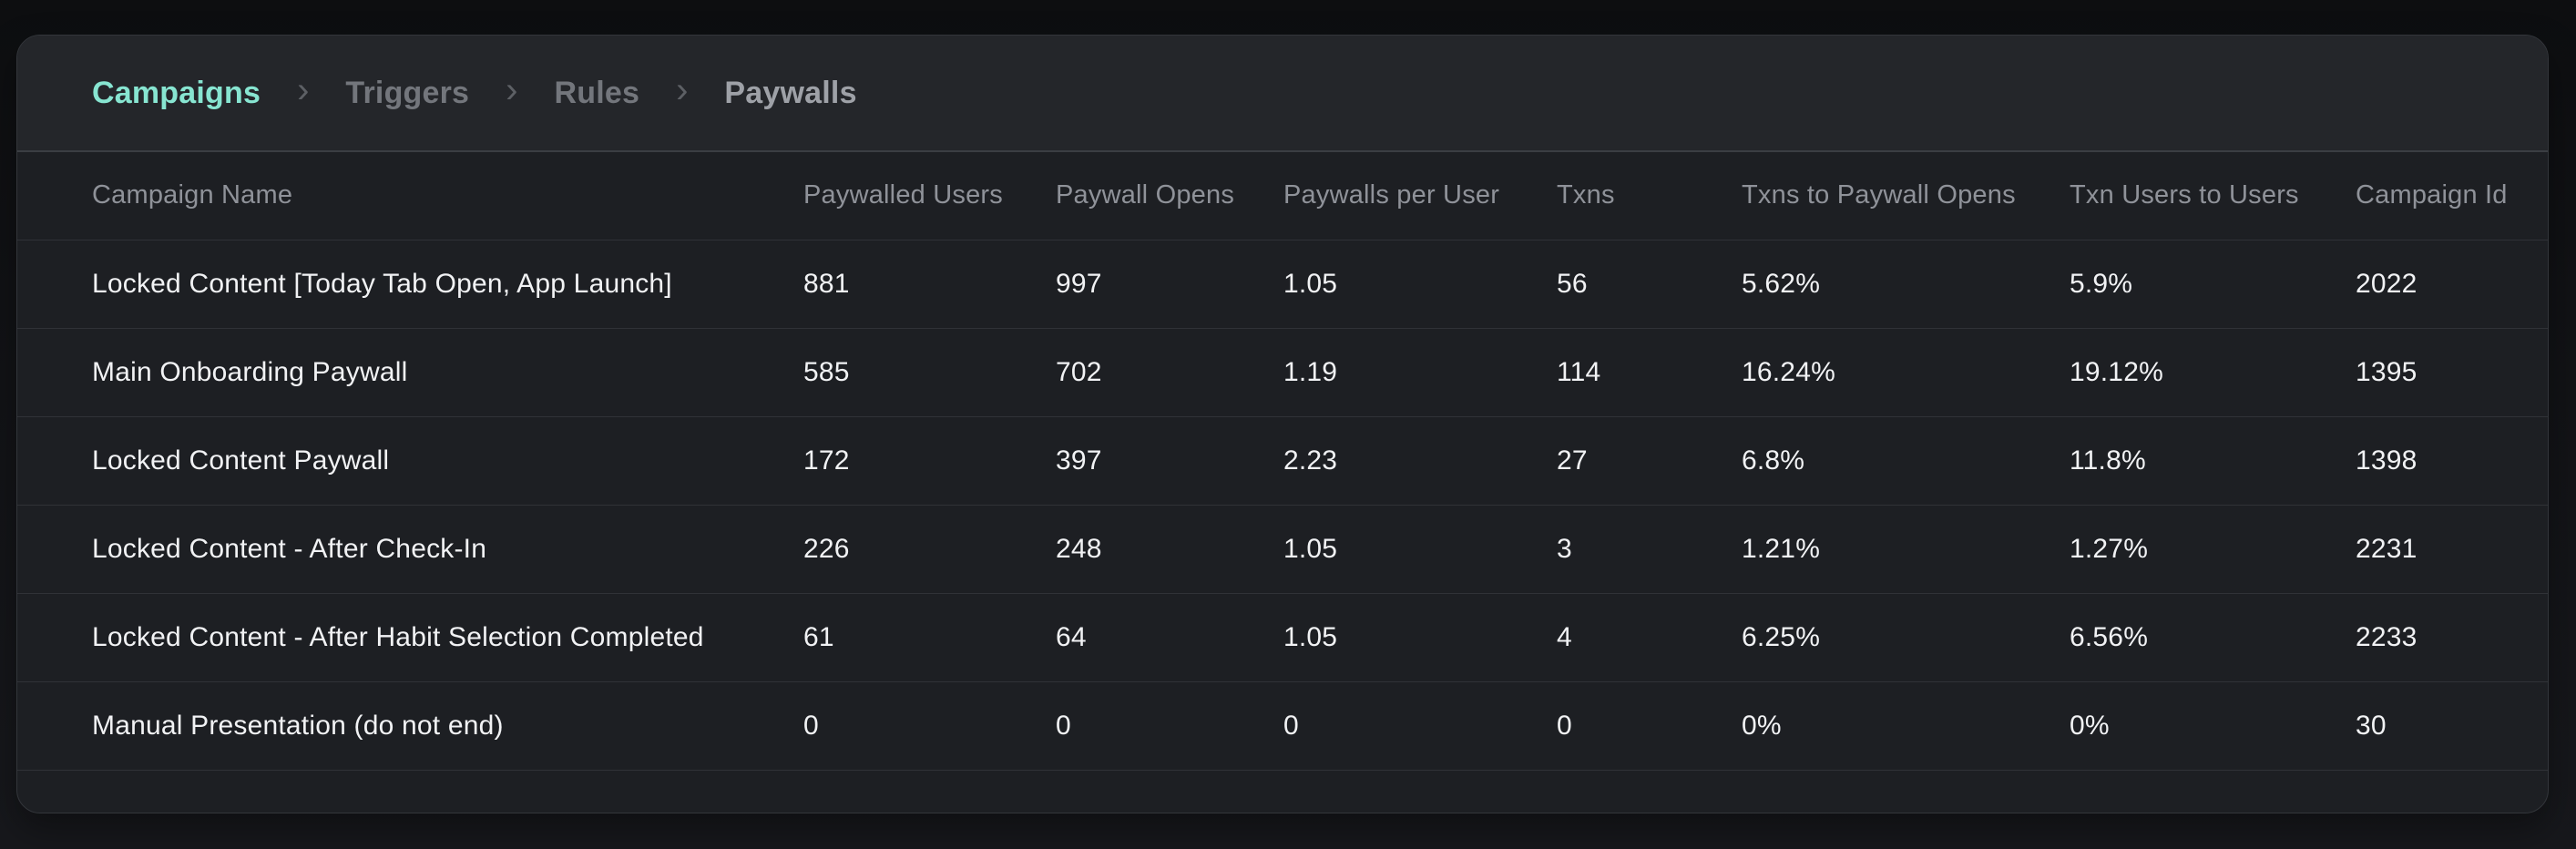 The width and height of the screenshot is (2576, 849). What do you see at coordinates (597, 92) in the screenshot?
I see `breadcrumb-item-rules: Rules` at bounding box center [597, 92].